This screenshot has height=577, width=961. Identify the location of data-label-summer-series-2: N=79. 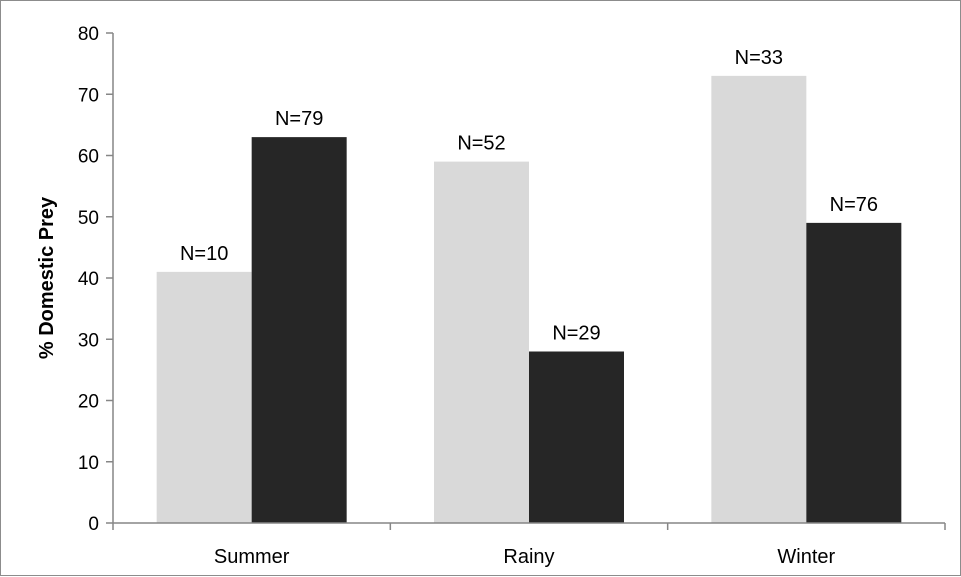
(299, 119).